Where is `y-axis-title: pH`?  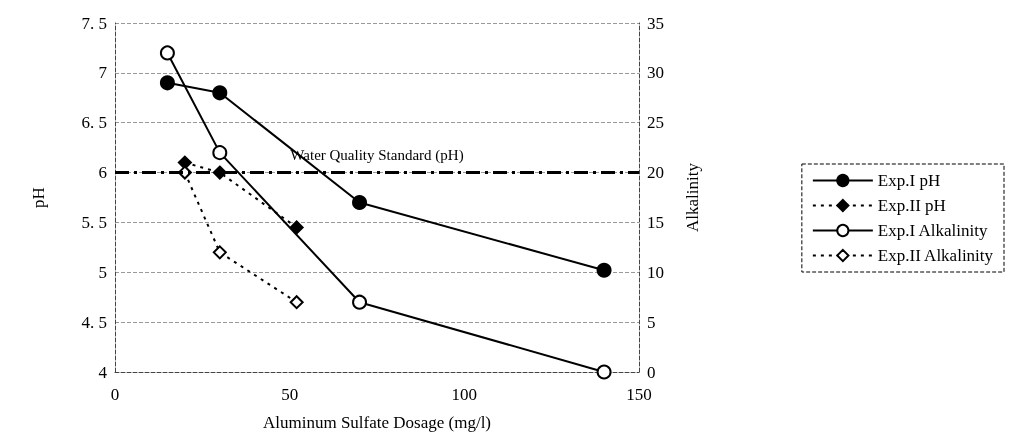 y-axis-title: pH is located at coordinates (38, 197).